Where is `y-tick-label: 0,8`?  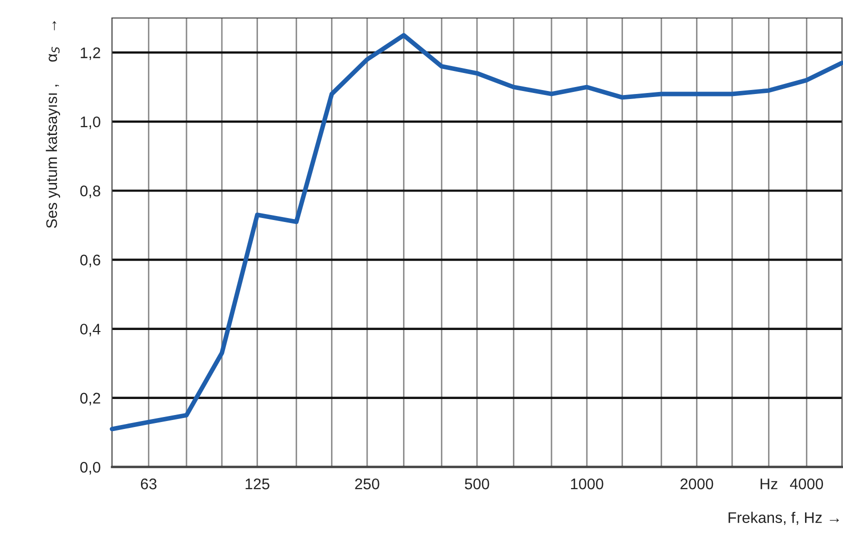 y-tick-label: 0,8 is located at coordinates (90, 192).